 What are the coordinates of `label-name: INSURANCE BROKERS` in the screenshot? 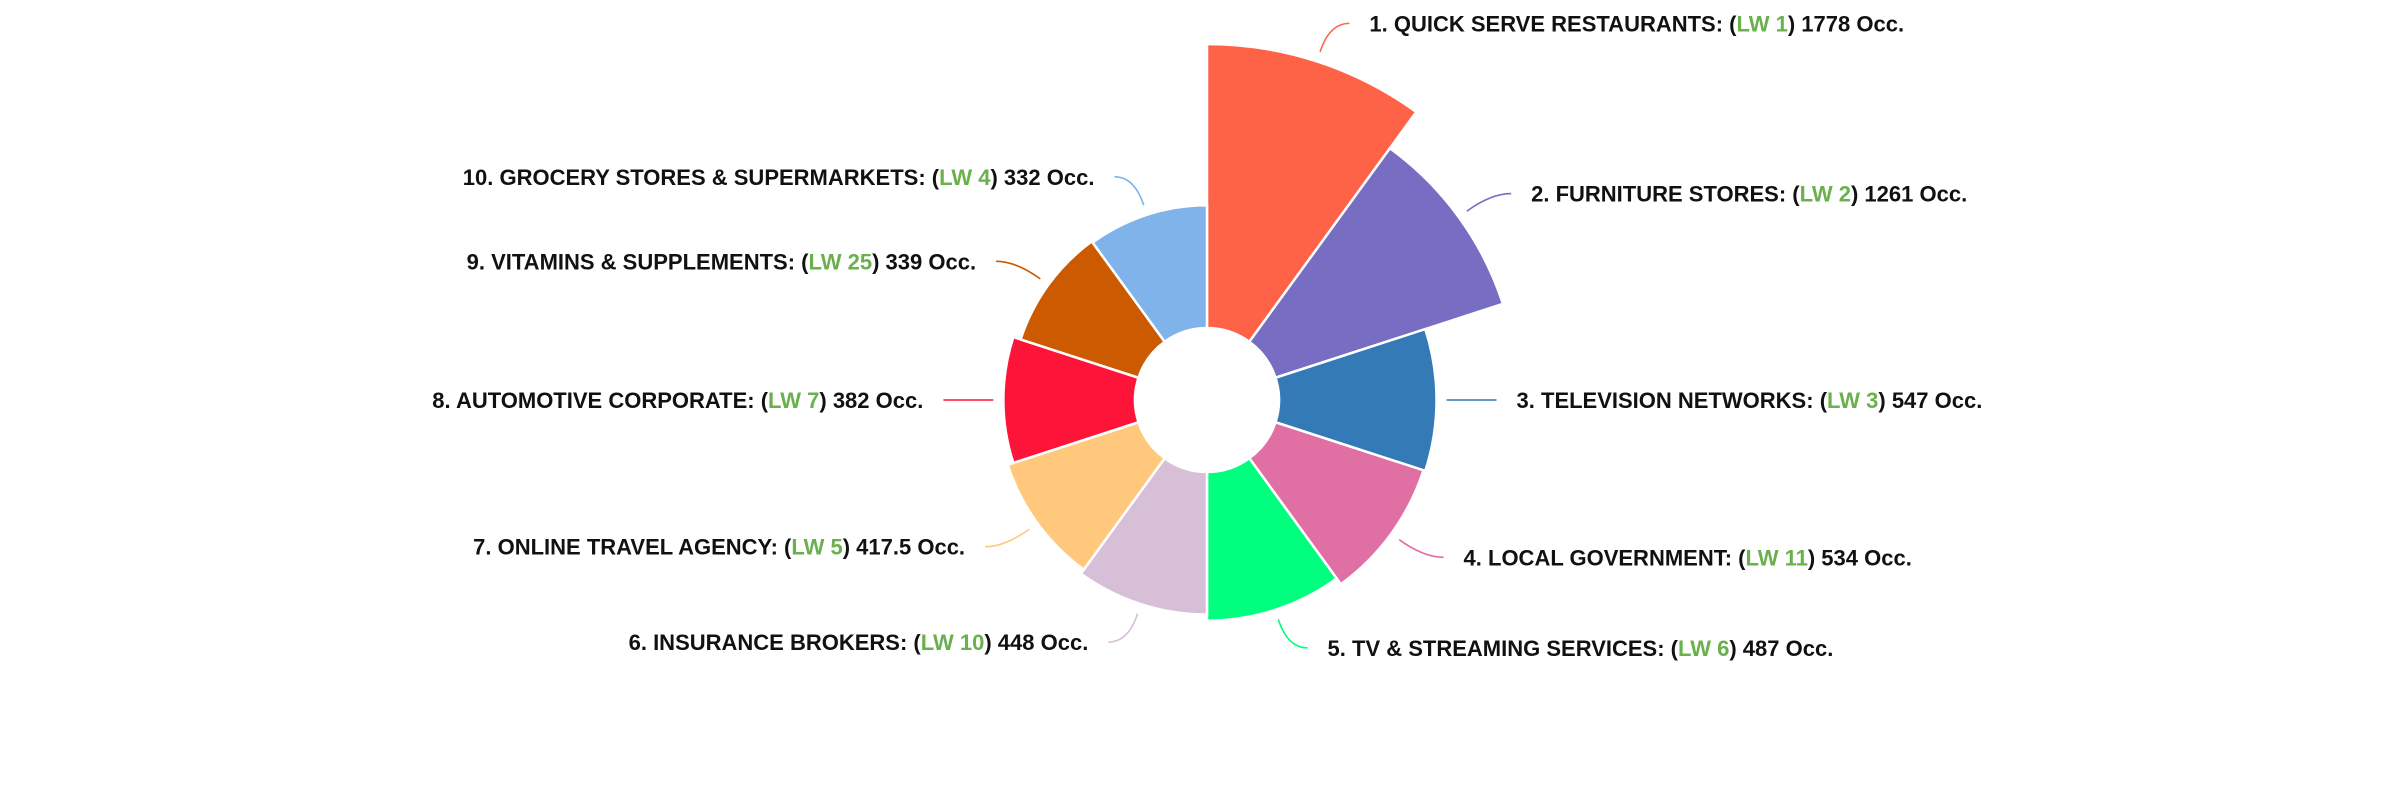 It's located at (776, 642).